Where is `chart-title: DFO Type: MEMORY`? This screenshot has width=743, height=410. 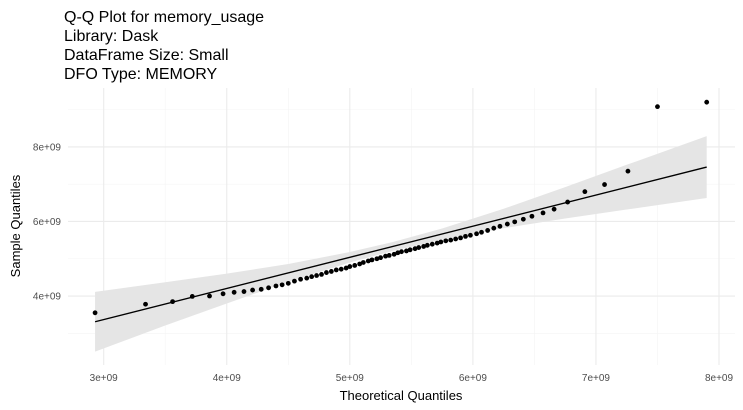 chart-title: DFO Type: MEMORY is located at coordinates (141, 74).